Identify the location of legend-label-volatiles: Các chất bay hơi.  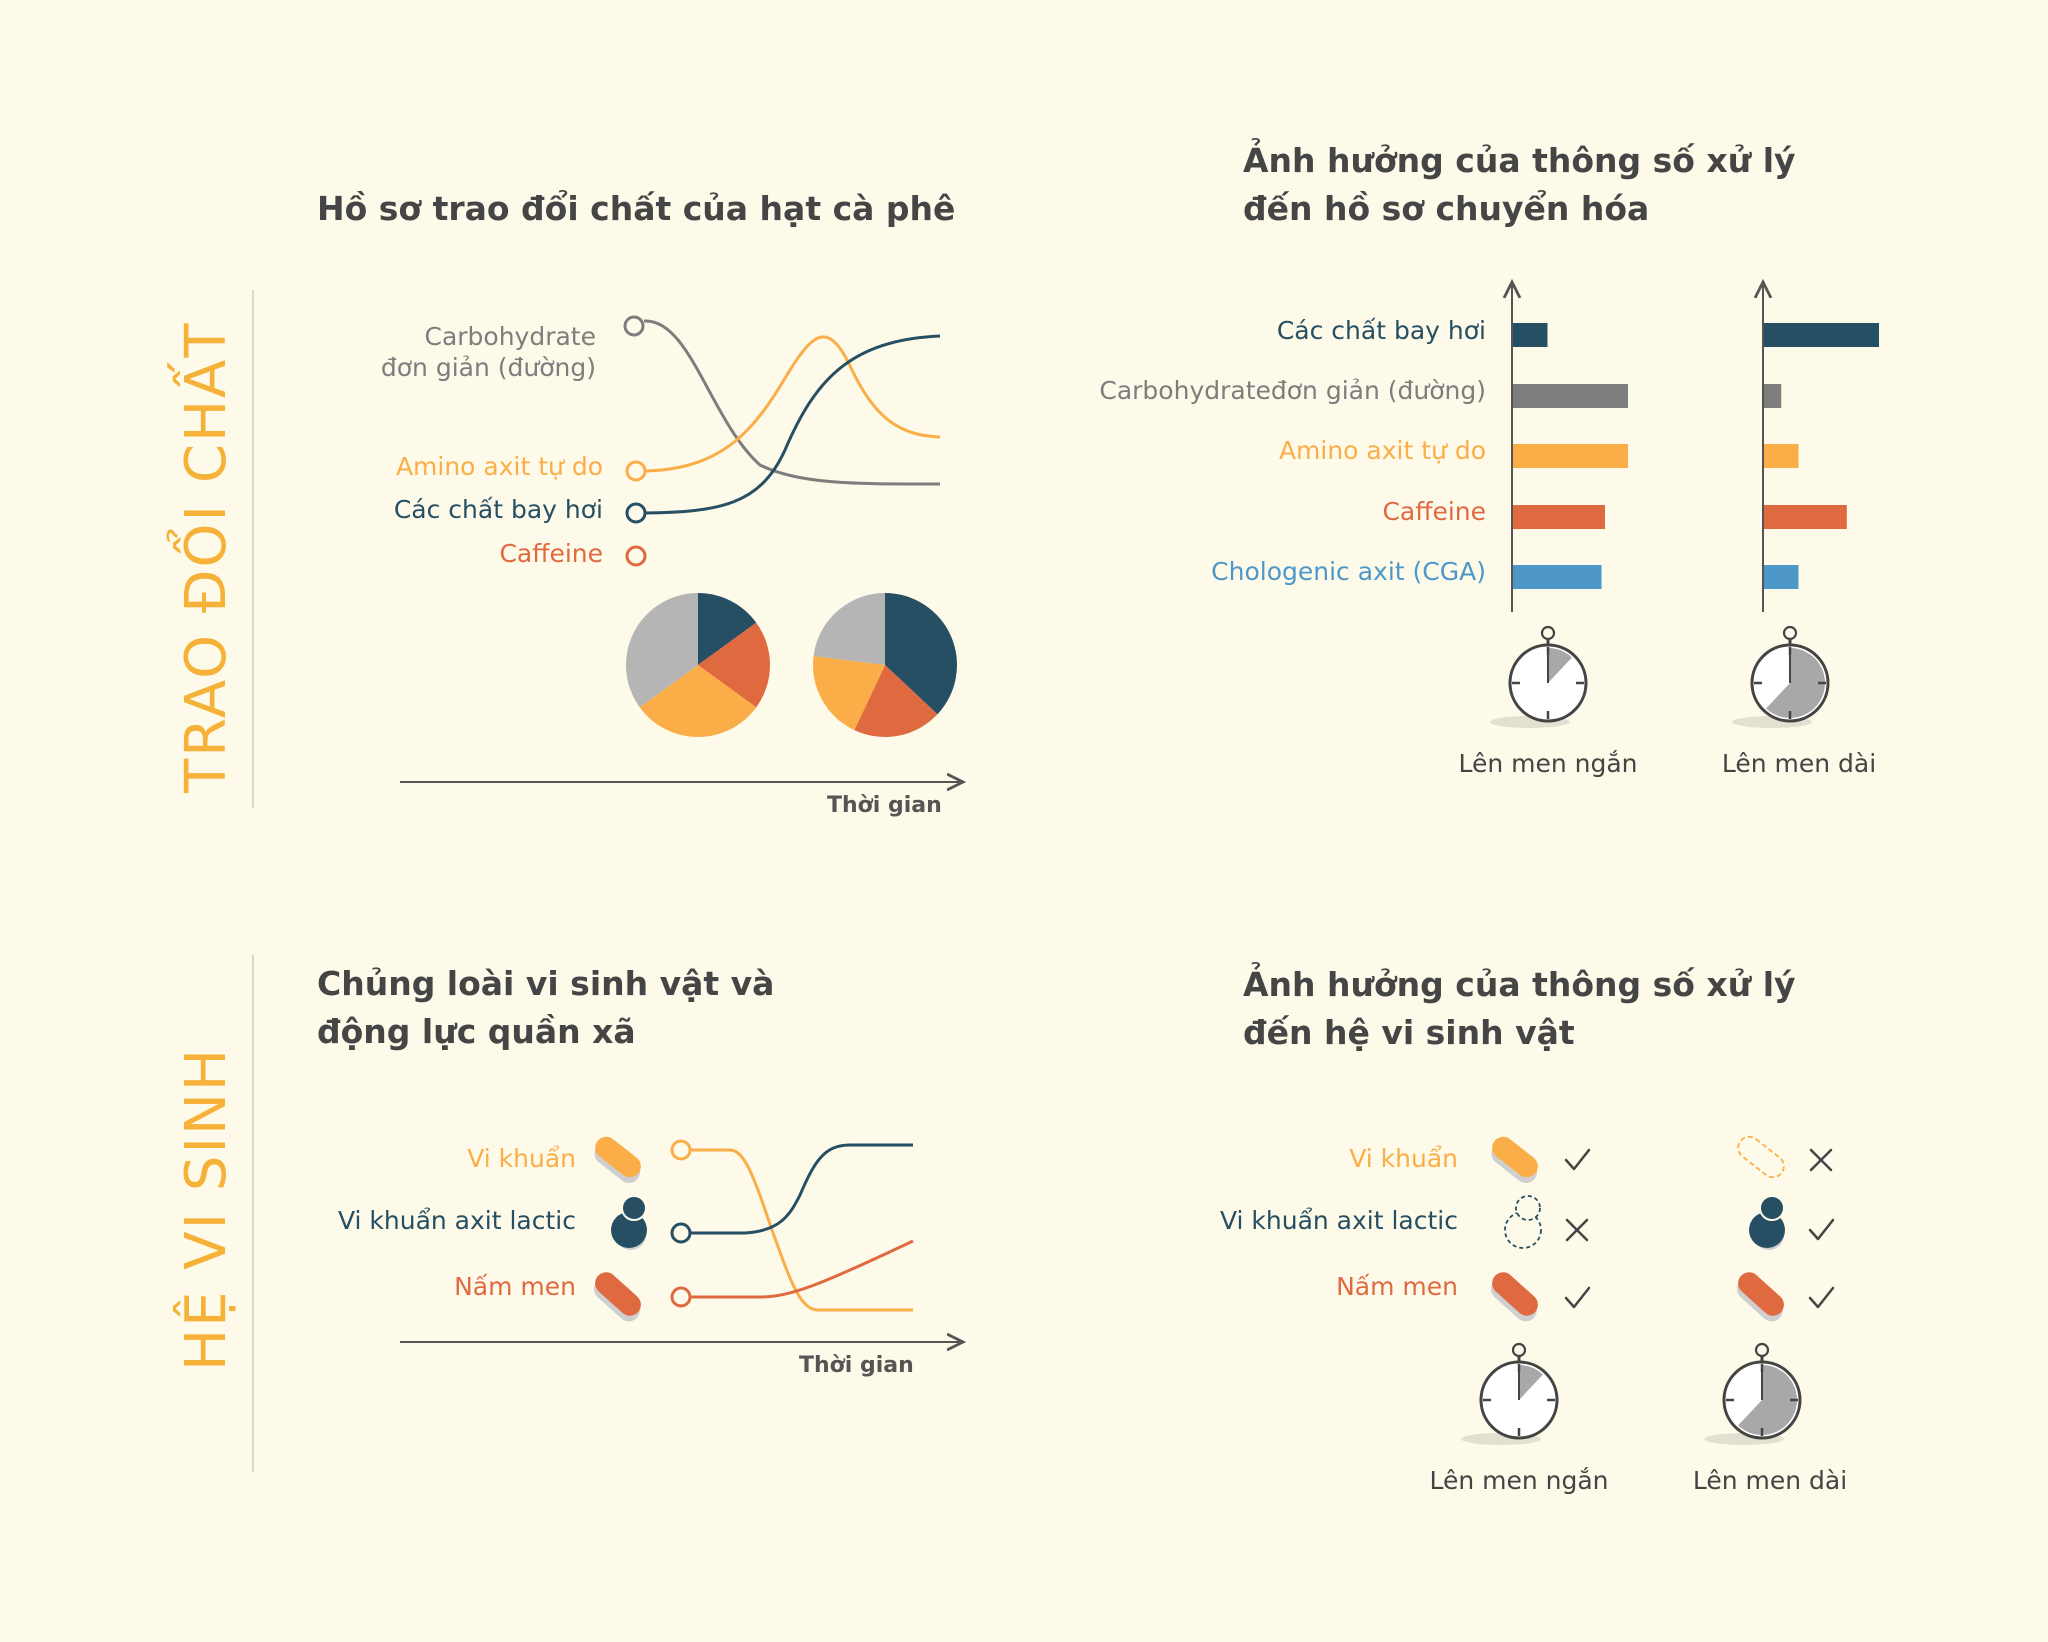
(498, 509).